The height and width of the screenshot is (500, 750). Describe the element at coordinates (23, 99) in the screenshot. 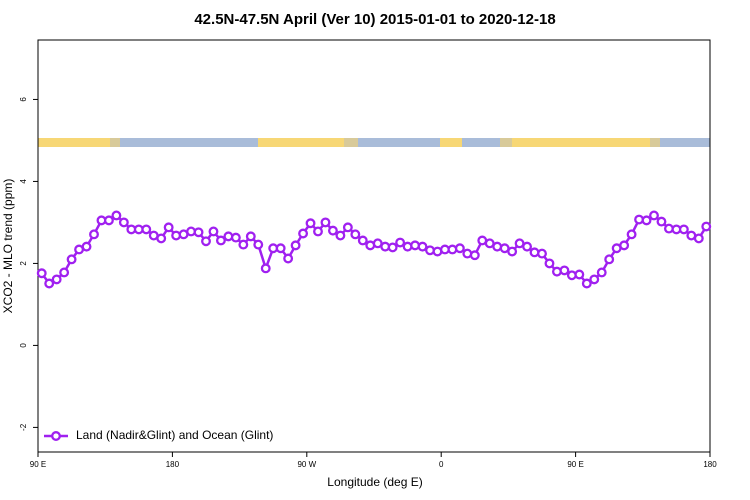

I see `y-tick-label: 6` at that location.